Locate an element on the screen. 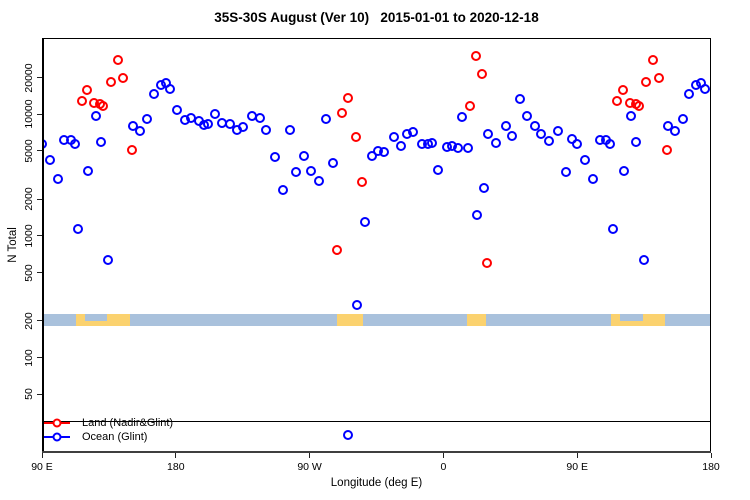  y-tick-label: 50 is located at coordinates (29, 394).